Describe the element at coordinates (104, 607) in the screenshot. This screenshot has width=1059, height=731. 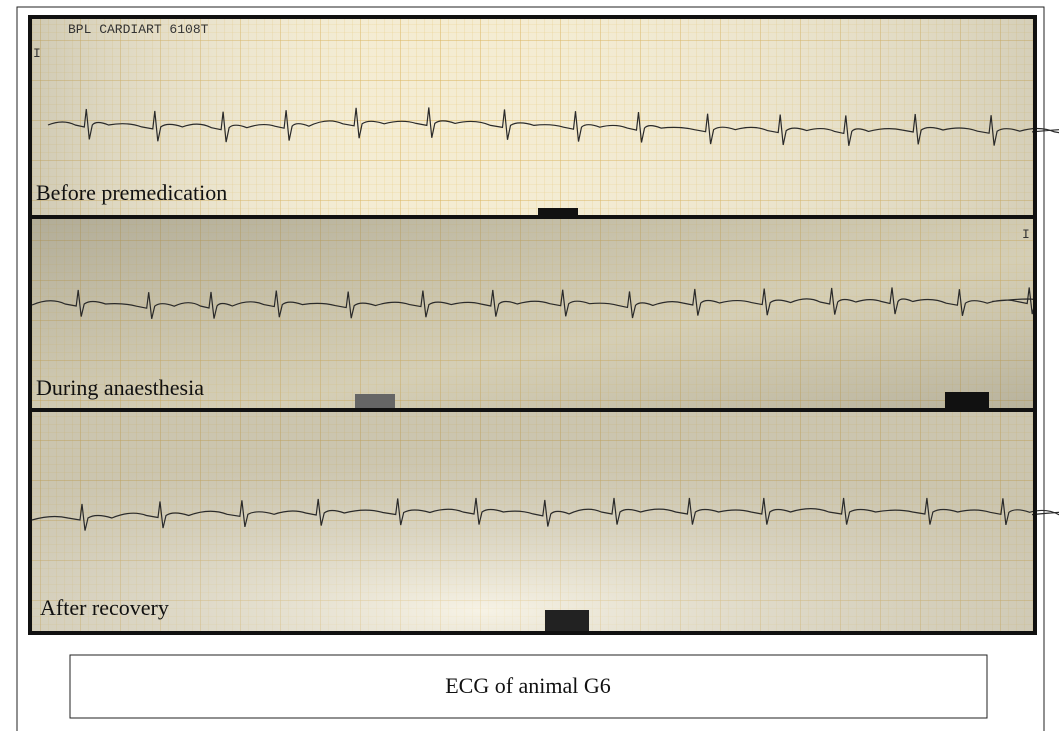
I see `panel-label: After recovery` at that location.